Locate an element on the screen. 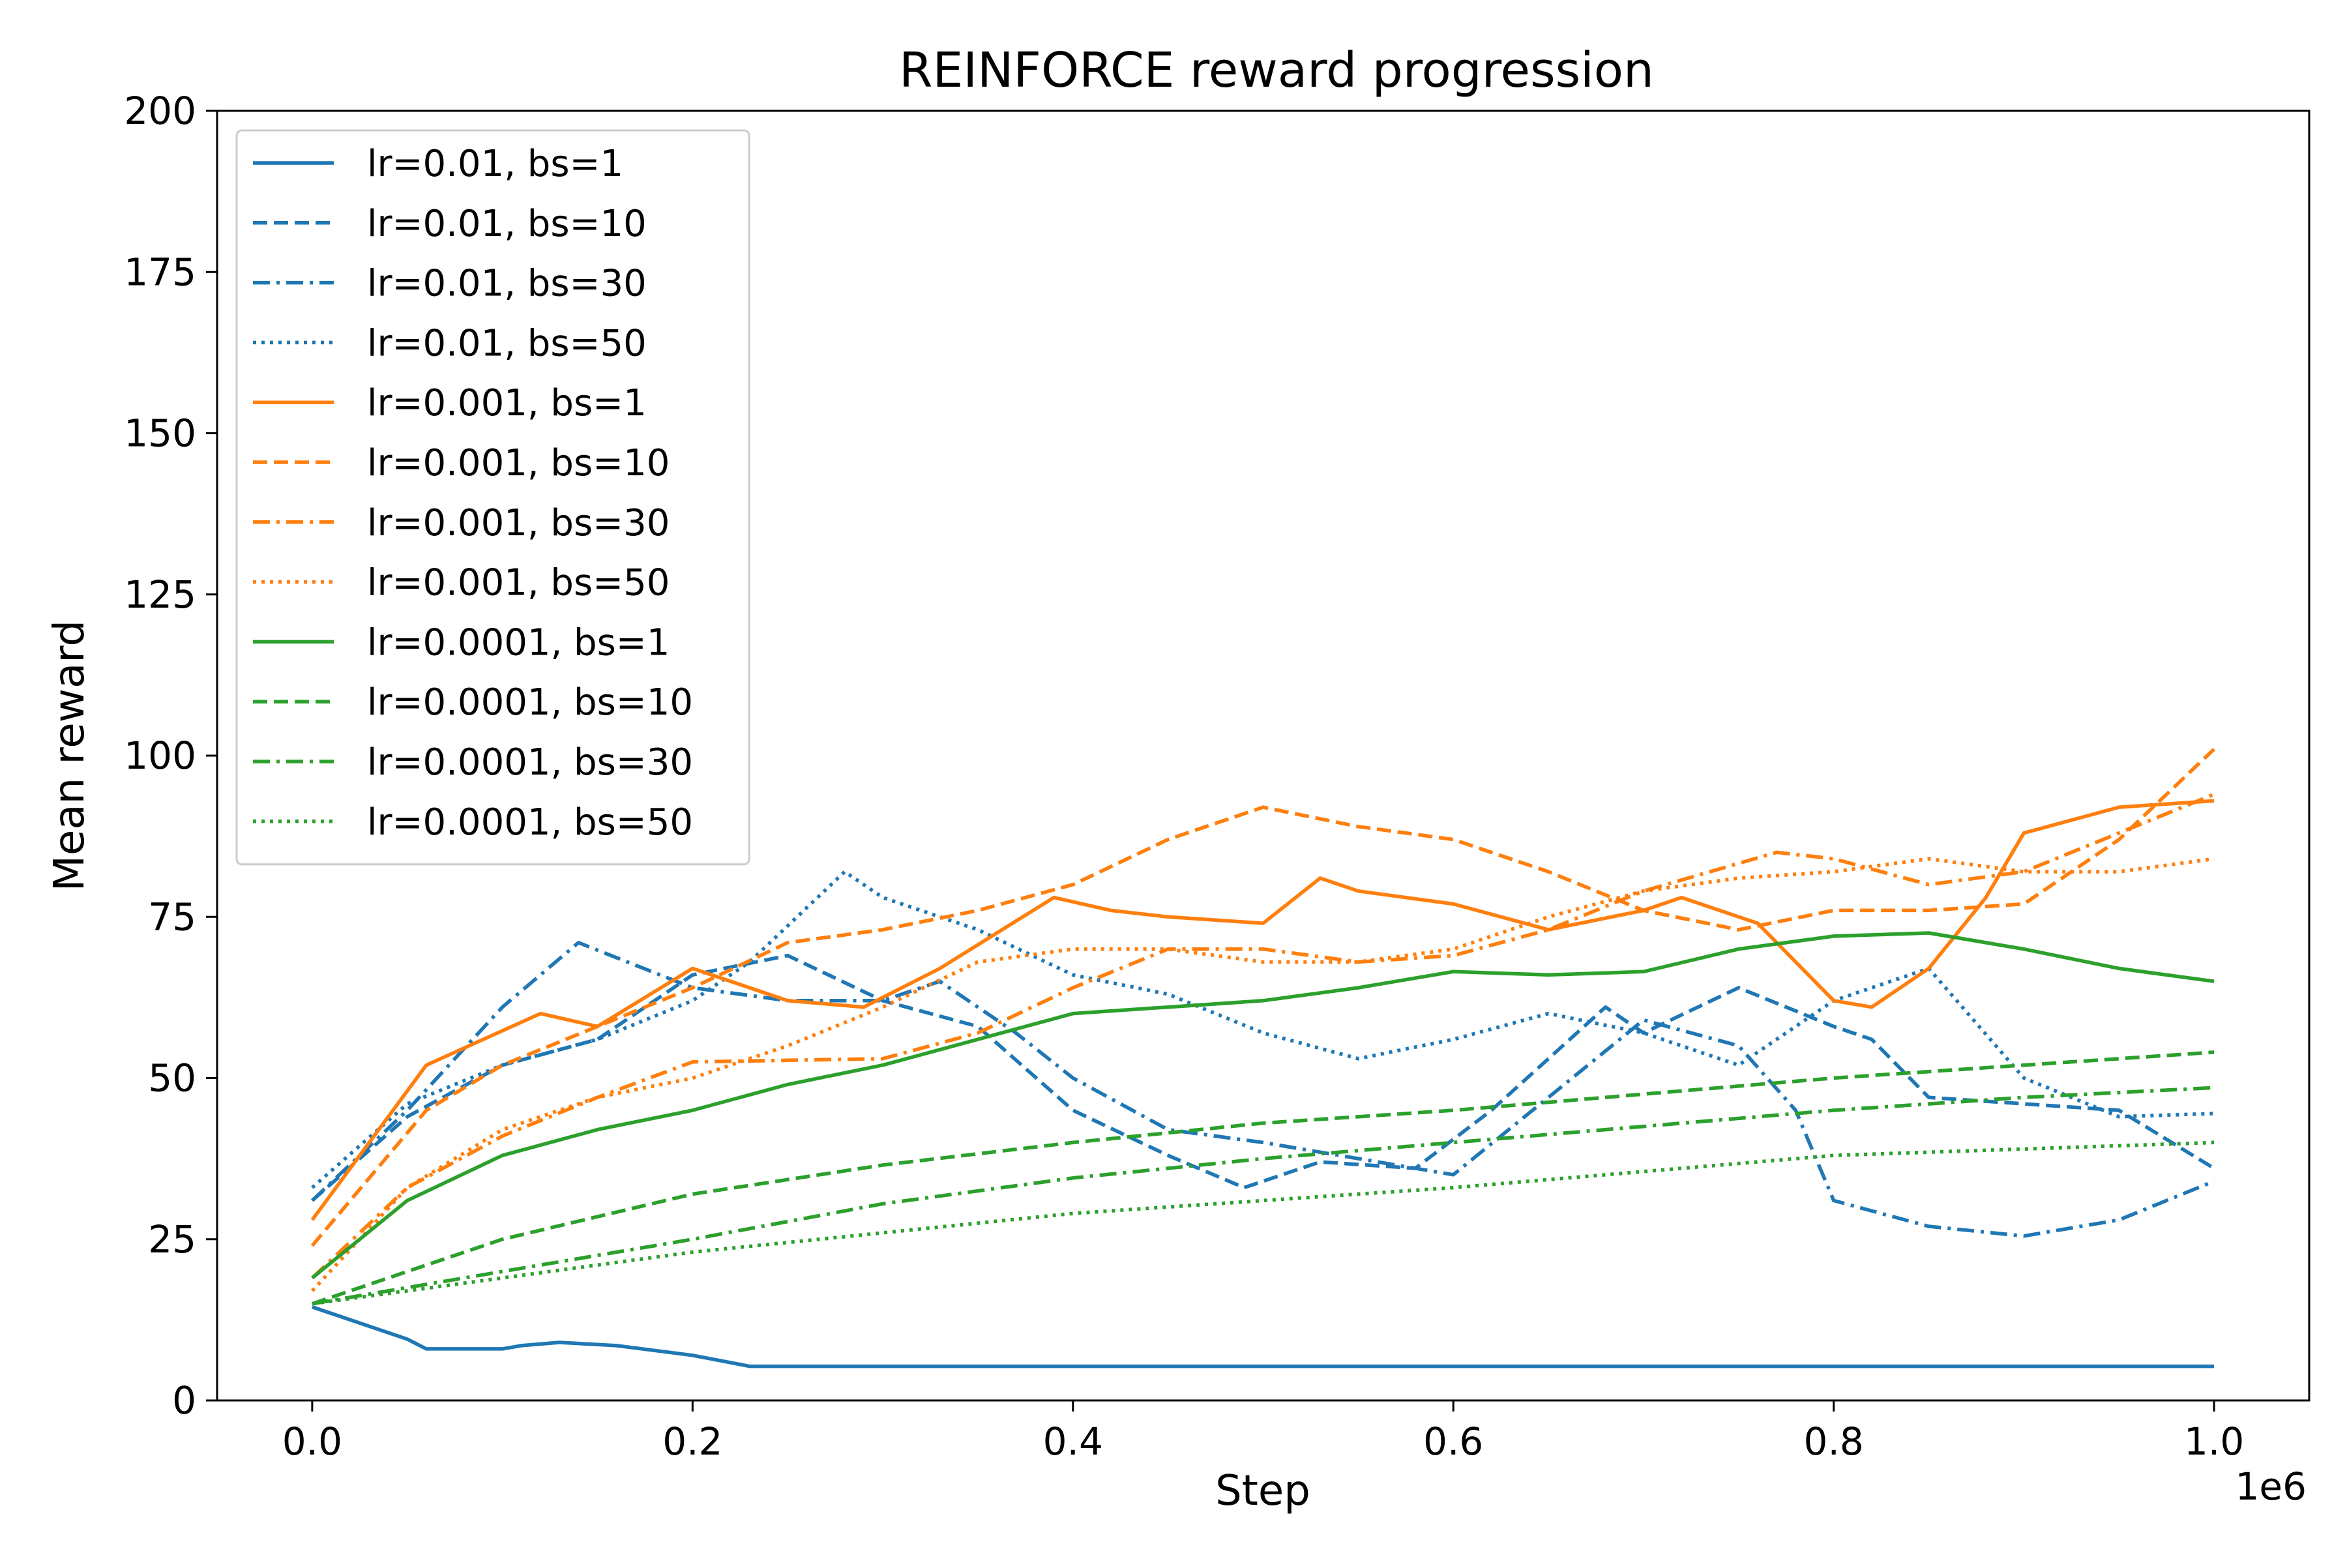 The height and width of the screenshot is (1568, 2347). x-tick-label: 1.0 is located at coordinates (2214, 1442).